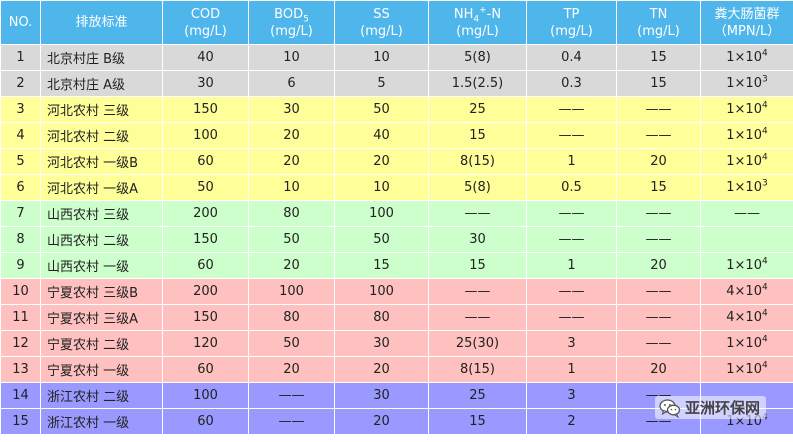  Describe the element at coordinates (20, 83) in the screenshot. I see `cell-no: 2` at that location.